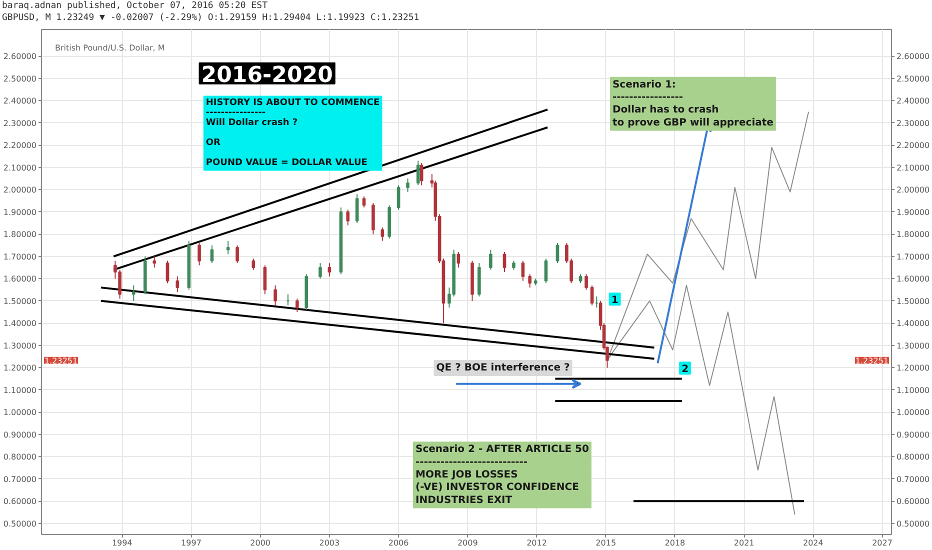 The height and width of the screenshot is (550, 932). I want to click on x-tick-label: 2003, so click(329, 543).